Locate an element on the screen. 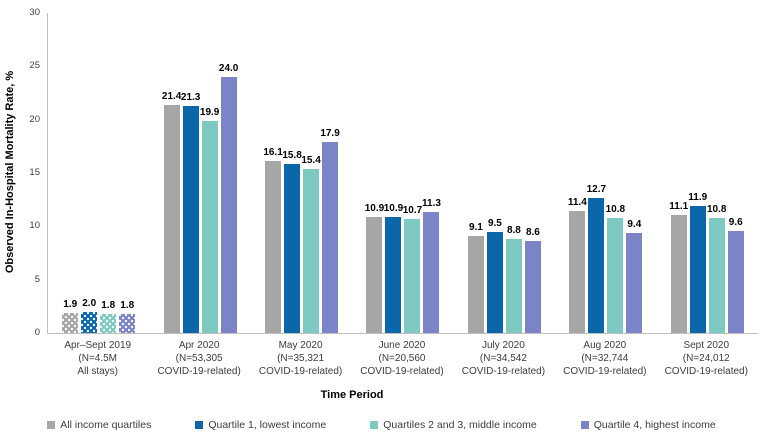  bar-group: 11.1 11.9 10.8 9.6 is located at coordinates (706, 173).